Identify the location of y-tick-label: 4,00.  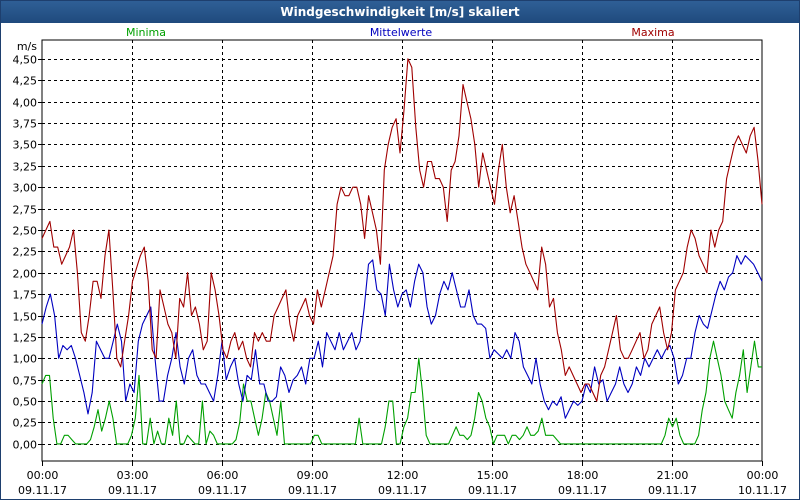
(25, 103).